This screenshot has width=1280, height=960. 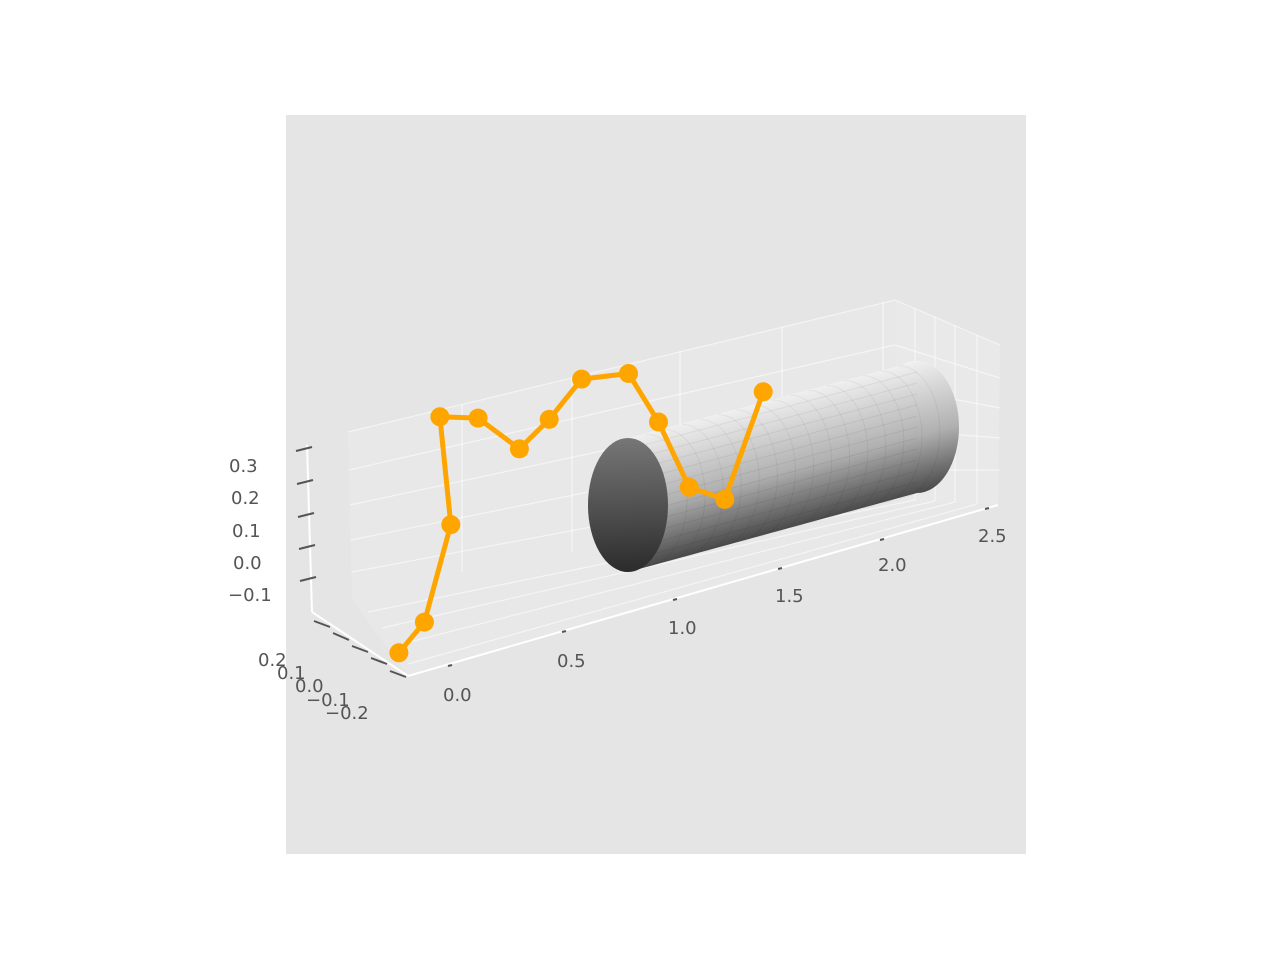 I want to click on series-points, so click(x=581, y=513).